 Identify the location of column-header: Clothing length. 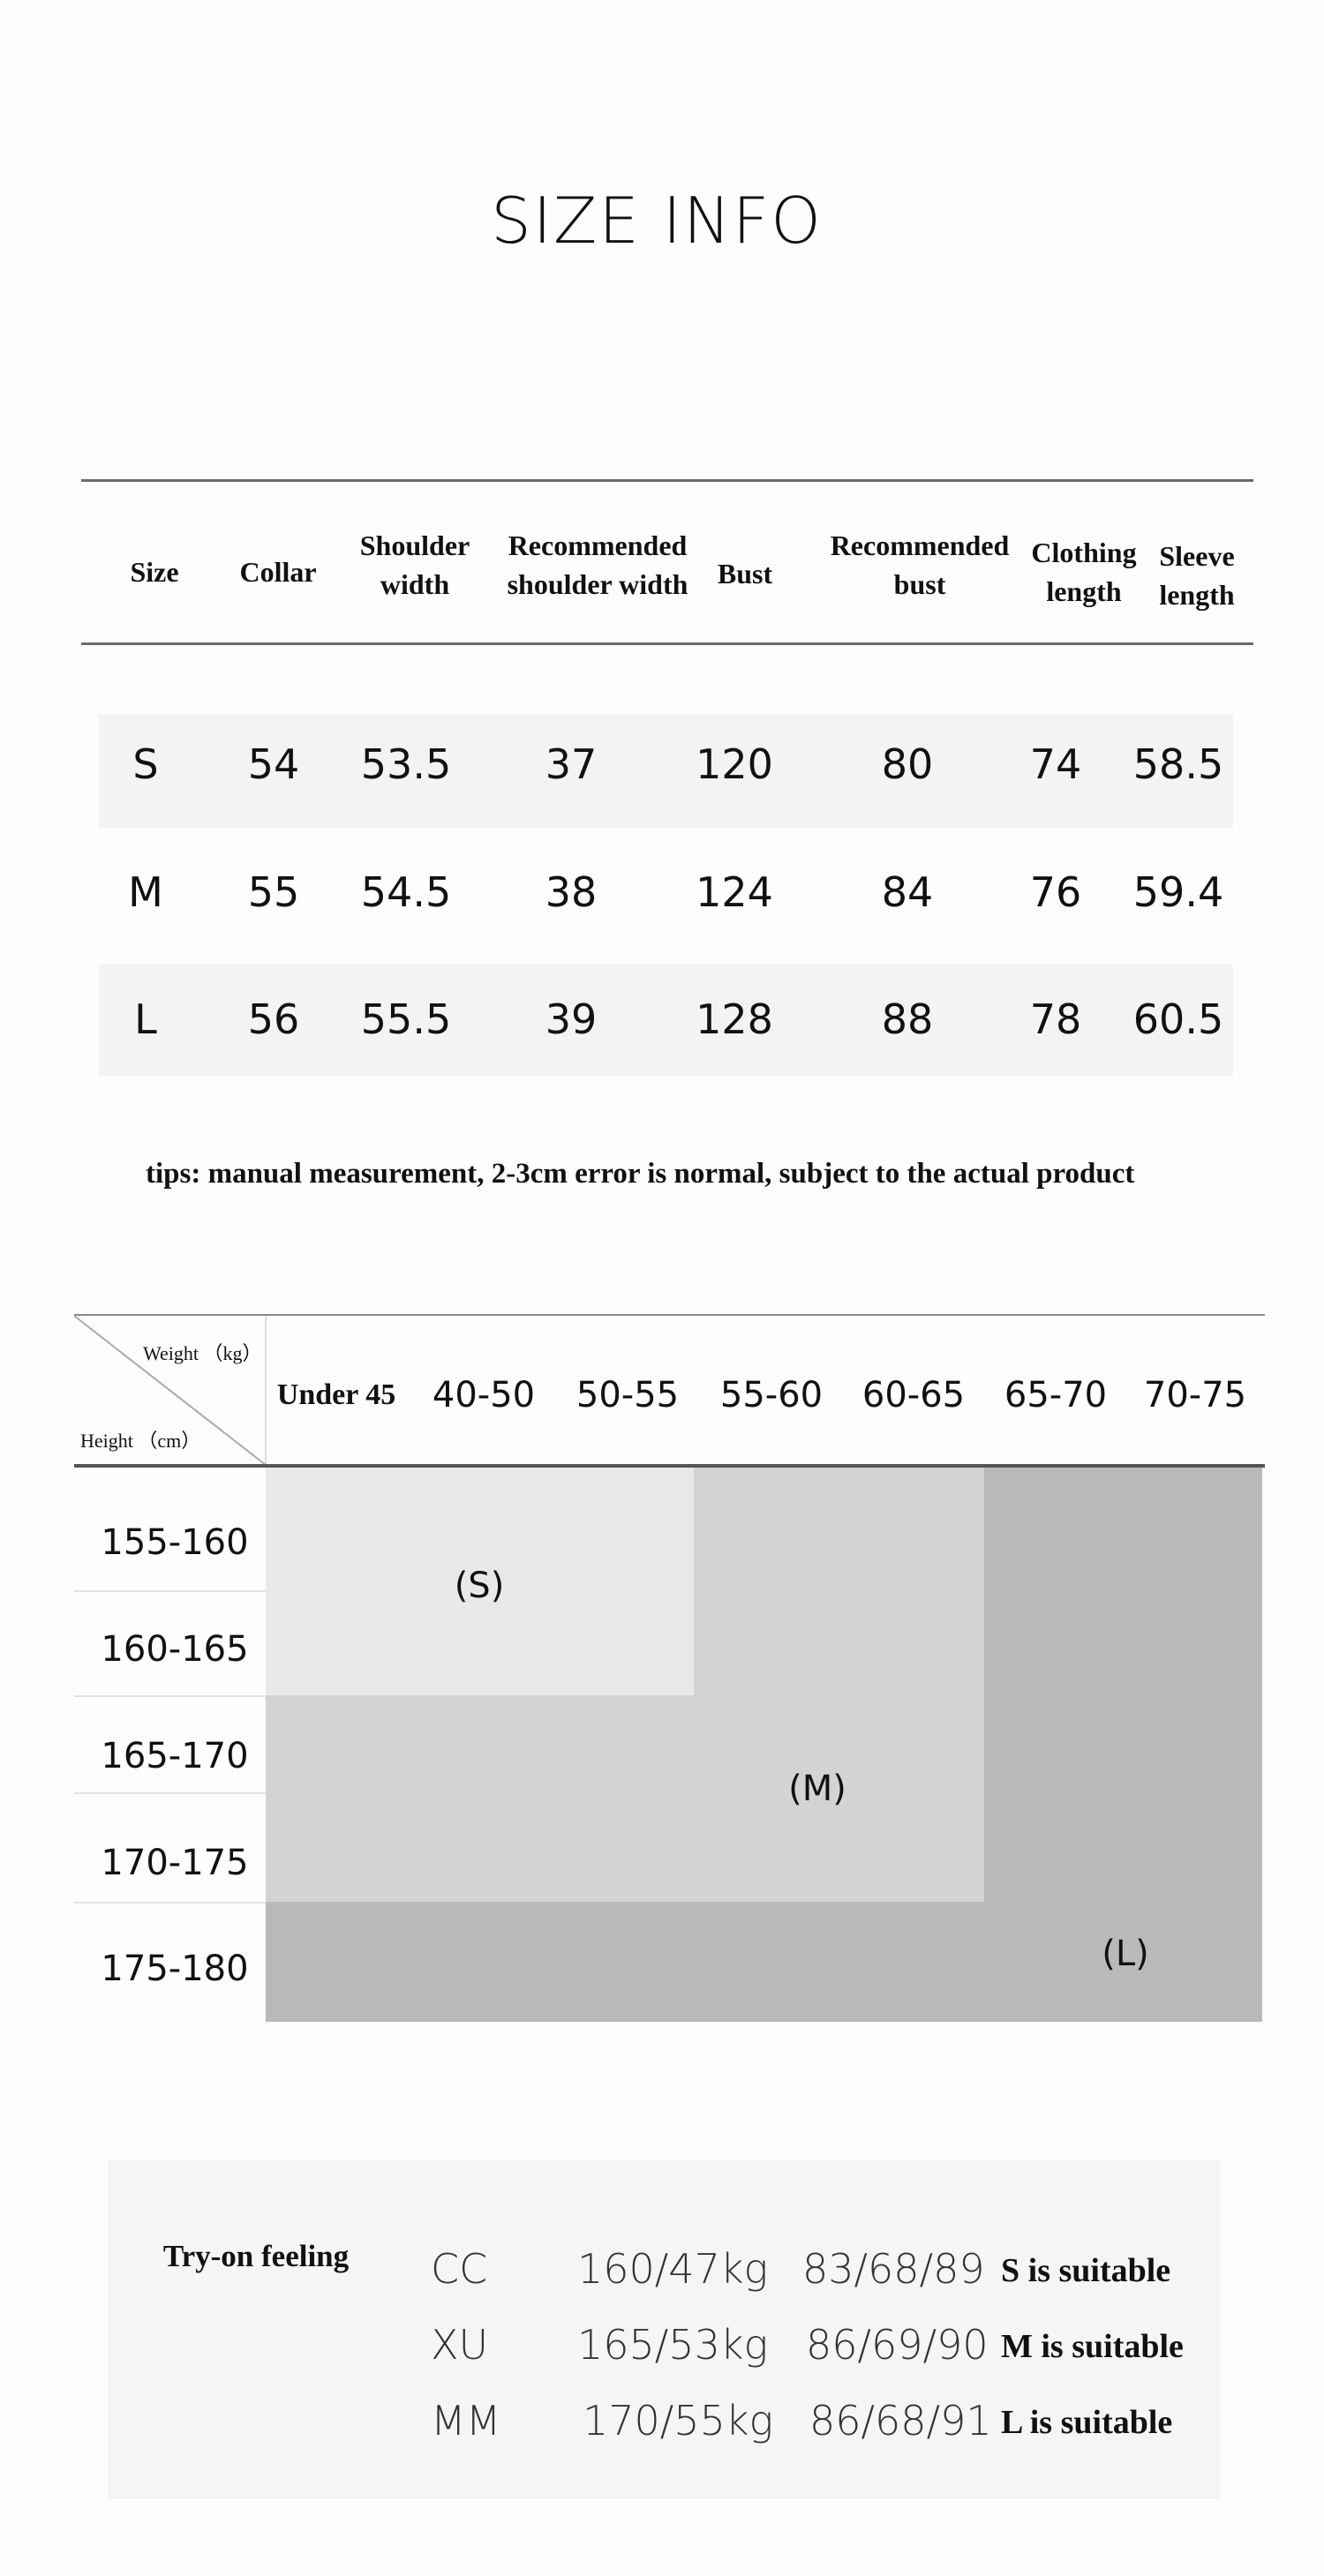
(1084, 572).